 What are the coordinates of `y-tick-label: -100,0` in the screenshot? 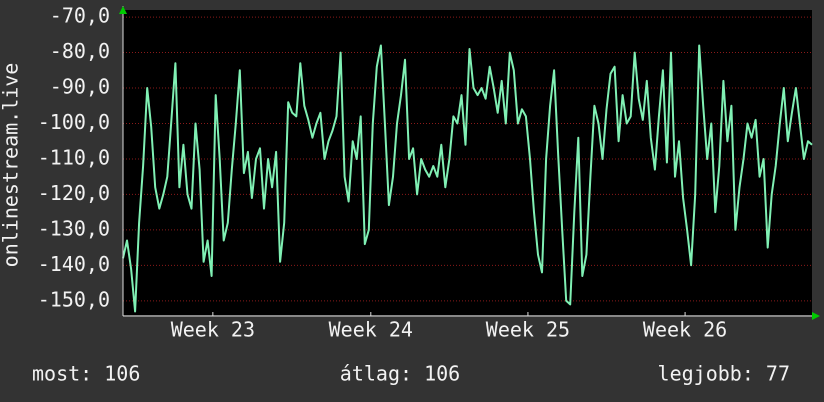 It's located at (74, 122).